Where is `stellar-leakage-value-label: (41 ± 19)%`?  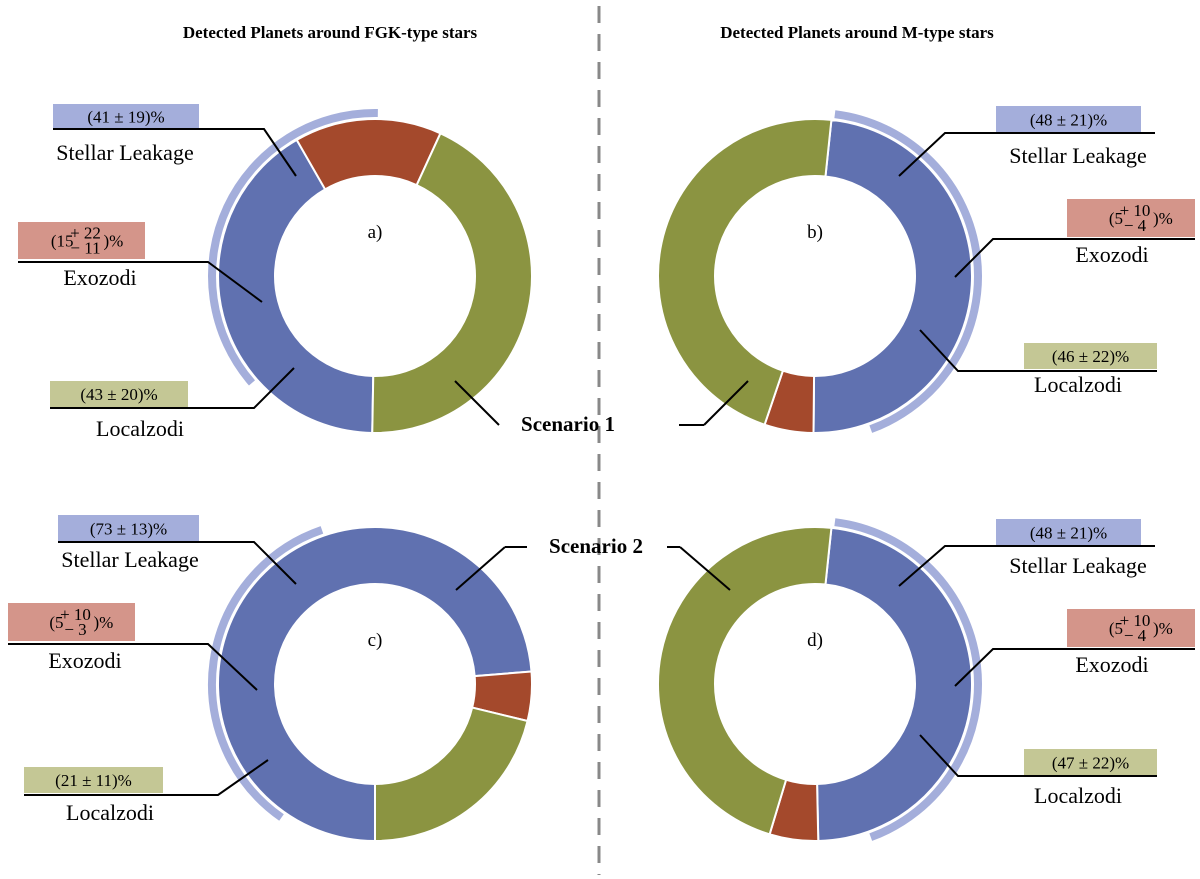 stellar-leakage-value-label: (41 ± 19)% is located at coordinates (125, 117).